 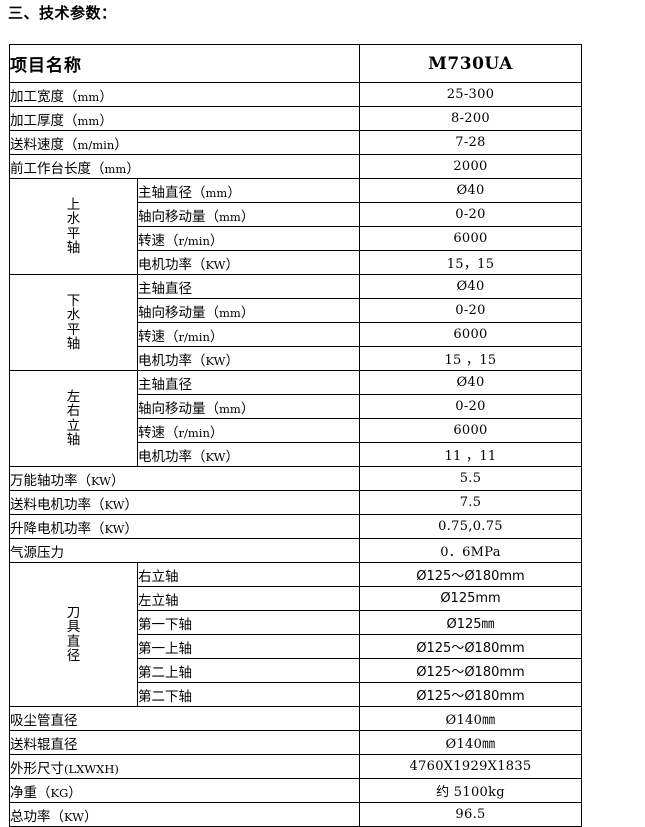 What do you see at coordinates (470, 63) in the screenshot?
I see `header-model-name: M730UA` at bounding box center [470, 63].